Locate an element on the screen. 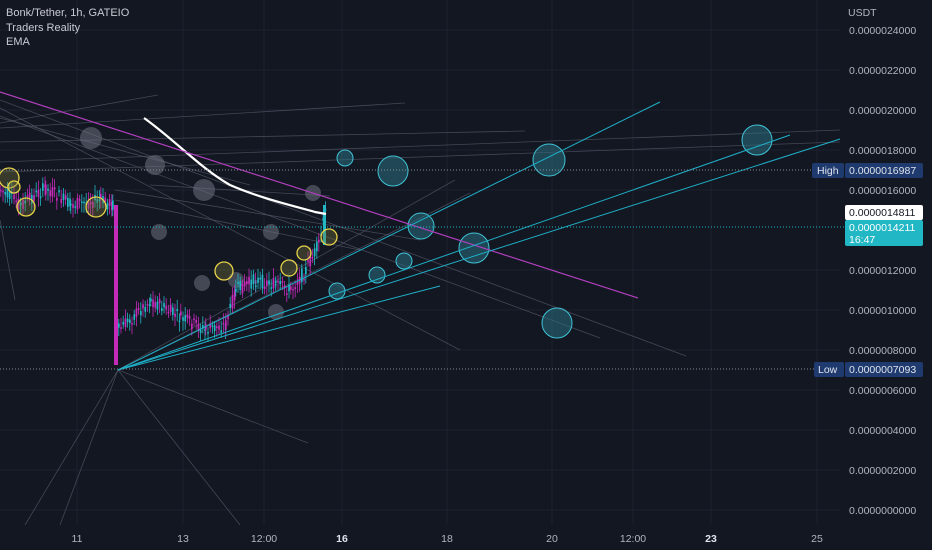 The image size is (932, 550). high-marker: High 0.0000016987 is located at coordinates (867, 170).